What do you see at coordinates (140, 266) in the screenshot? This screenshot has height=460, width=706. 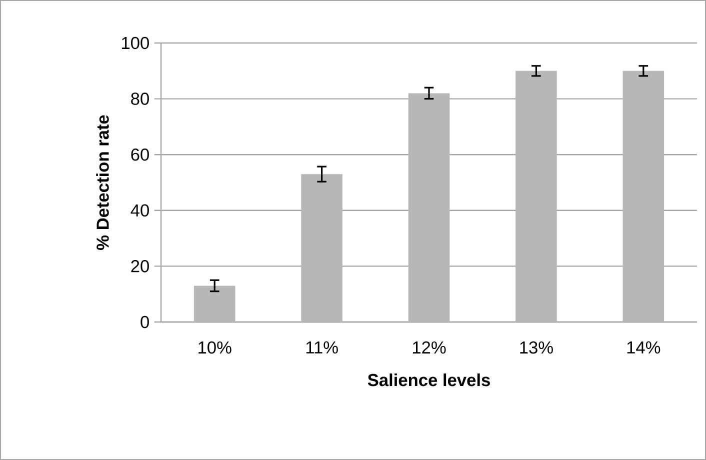 I see `y-tick-label: 20` at bounding box center [140, 266].